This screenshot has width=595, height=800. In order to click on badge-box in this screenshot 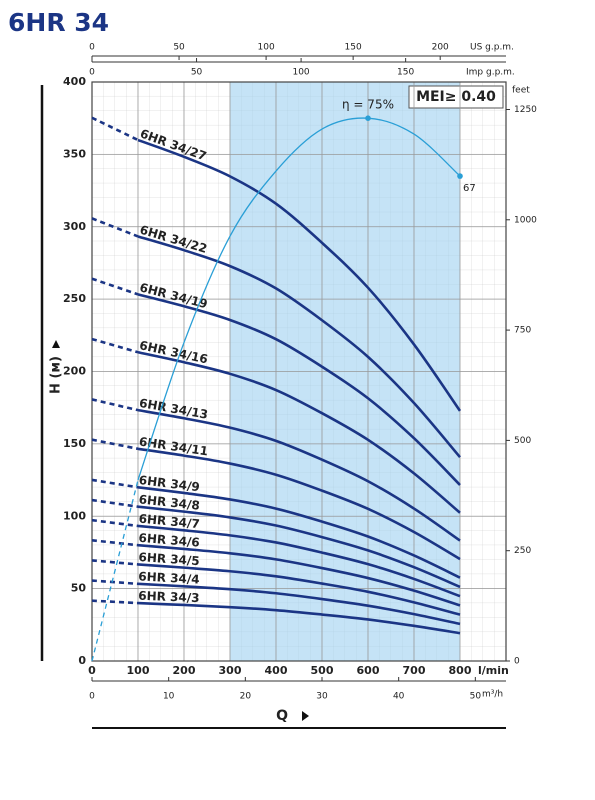, I will do `click(456, 97)`.